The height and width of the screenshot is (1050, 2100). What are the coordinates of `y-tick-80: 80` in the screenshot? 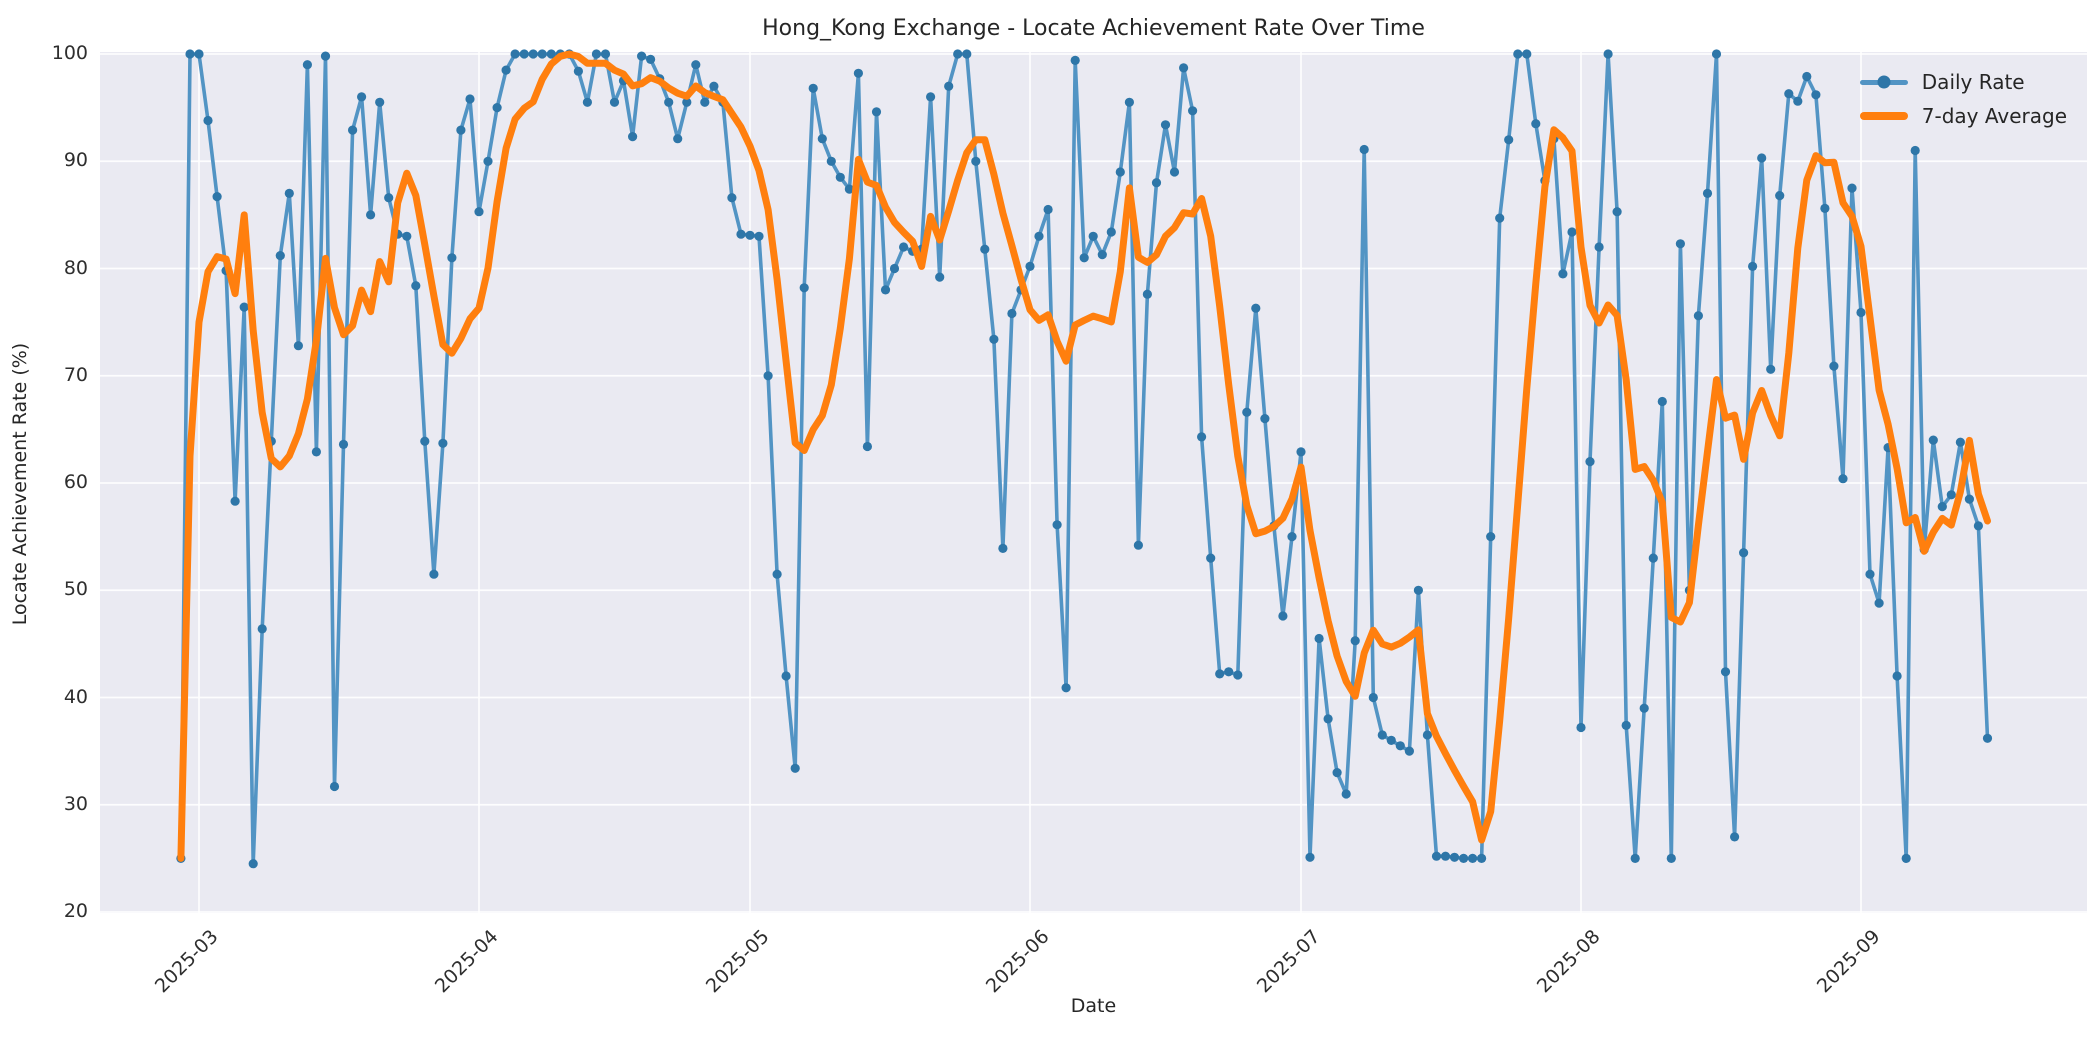 It's located at (75, 267).